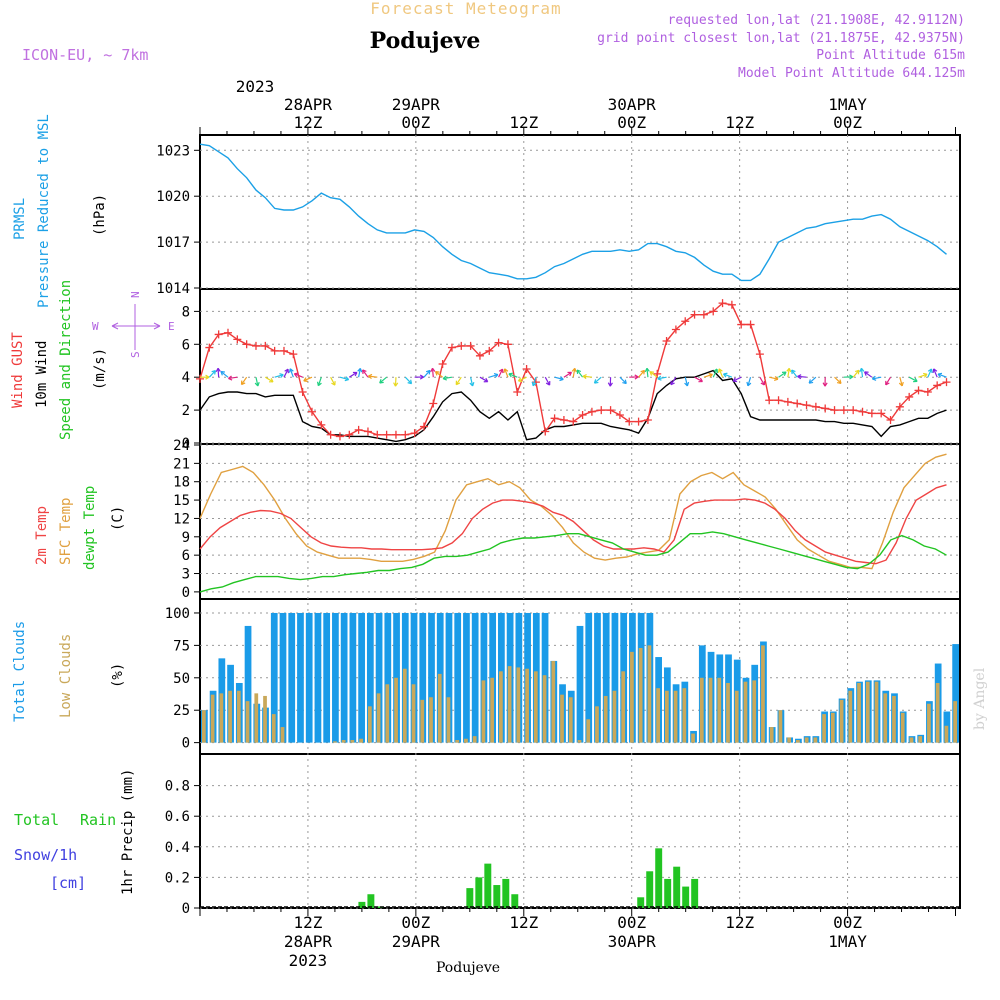 The height and width of the screenshot is (1000, 1000). I want to click on dewpt-label: dewpt Temp, so click(90, 528).